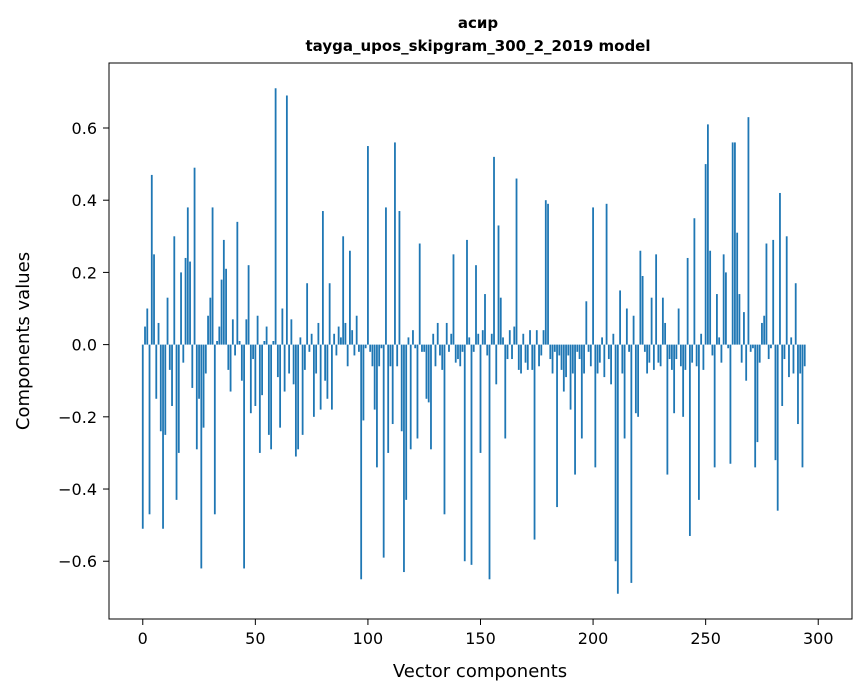 This screenshot has height=696, width=867. I want to click on x-tick-label: 200, so click(593, 638).